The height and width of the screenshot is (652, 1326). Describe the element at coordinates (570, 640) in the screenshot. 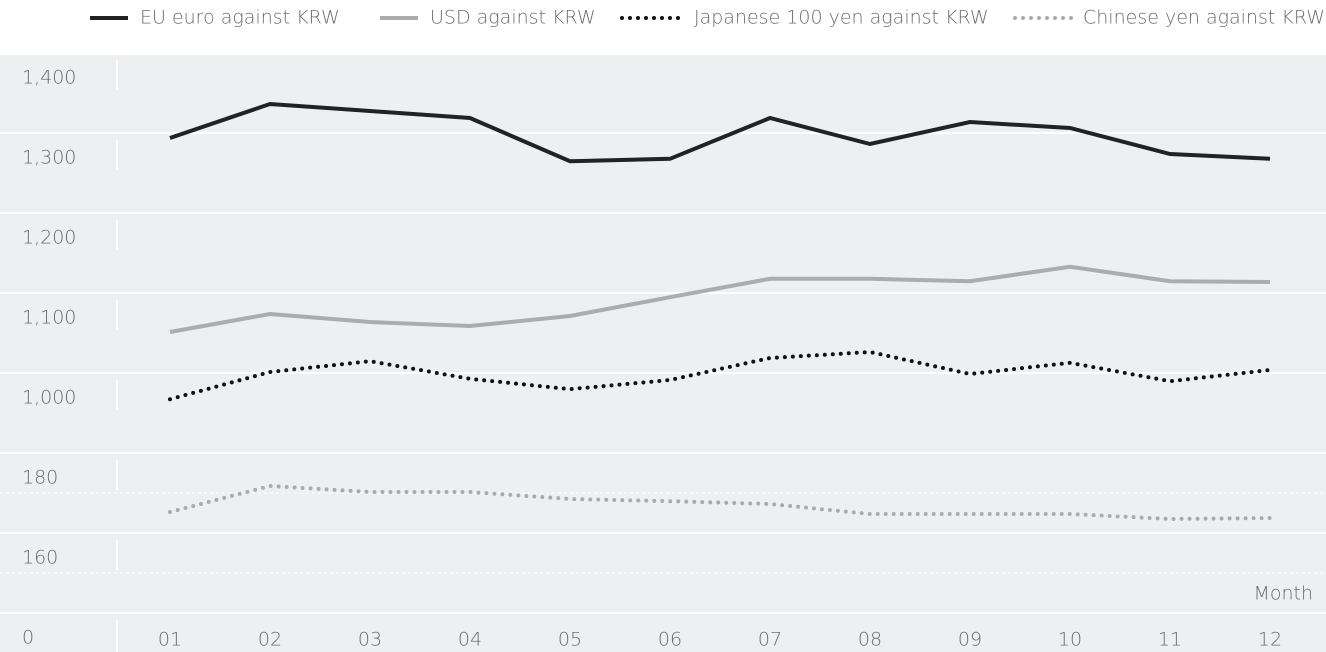

I see `x-tick-label: 05` at that location.